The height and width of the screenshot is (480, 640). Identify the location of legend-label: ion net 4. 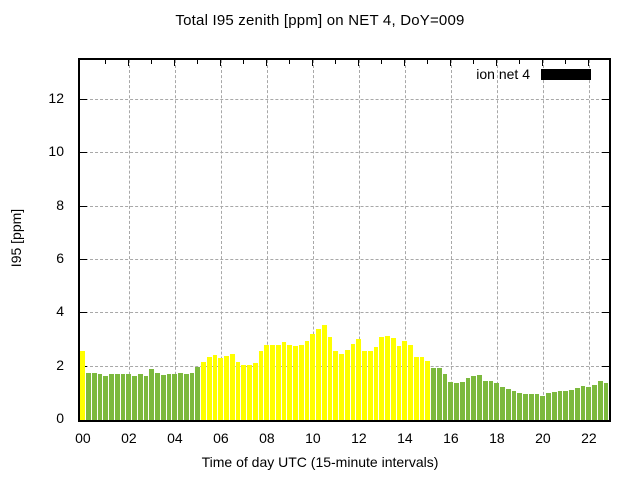
(503, 74).